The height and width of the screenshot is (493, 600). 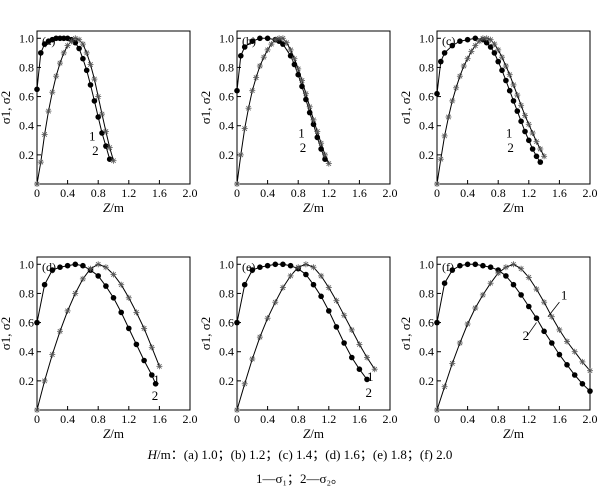 I want to click on y-tick-label: 0.2, so click(x=426, y=155).